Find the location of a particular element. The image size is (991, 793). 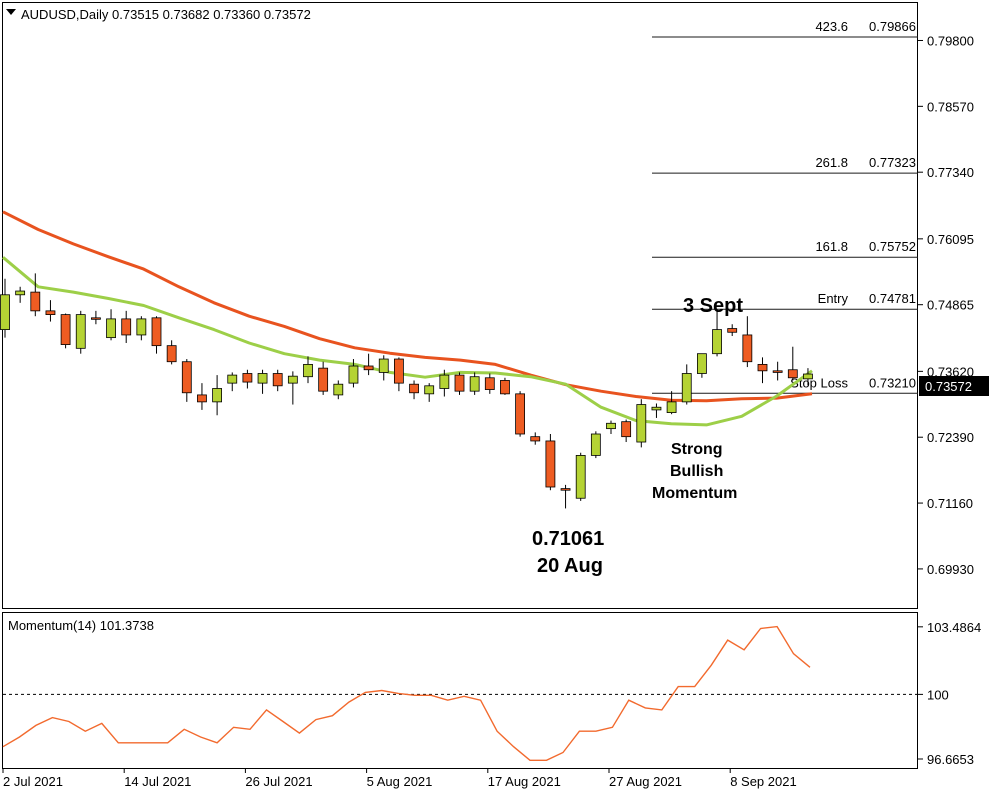

momentum-header: Momentum(14) 101.3738 is located at coordinates (81, 625).